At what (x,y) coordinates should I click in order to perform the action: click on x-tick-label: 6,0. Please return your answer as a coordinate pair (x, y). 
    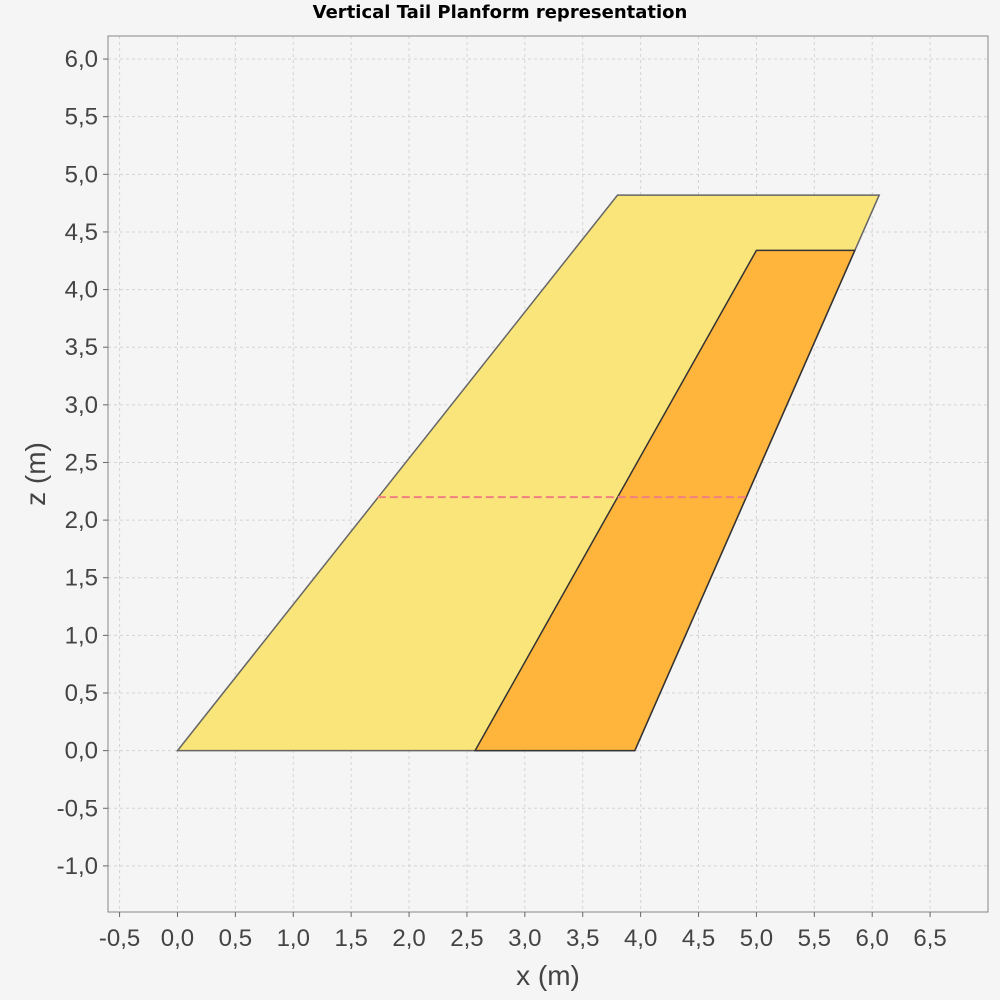
    Looking at the image, I should click on (872, 938).